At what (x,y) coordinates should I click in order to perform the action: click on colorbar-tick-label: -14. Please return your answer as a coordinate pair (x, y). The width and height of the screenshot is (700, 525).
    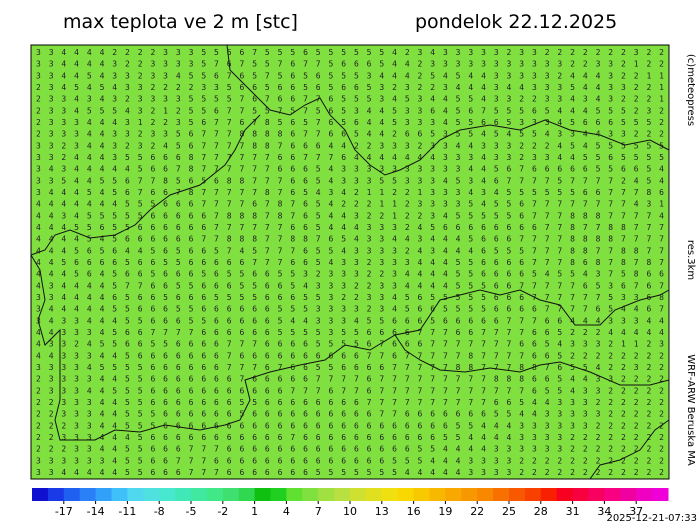
    Looking at the image, I should click on (96, 511).